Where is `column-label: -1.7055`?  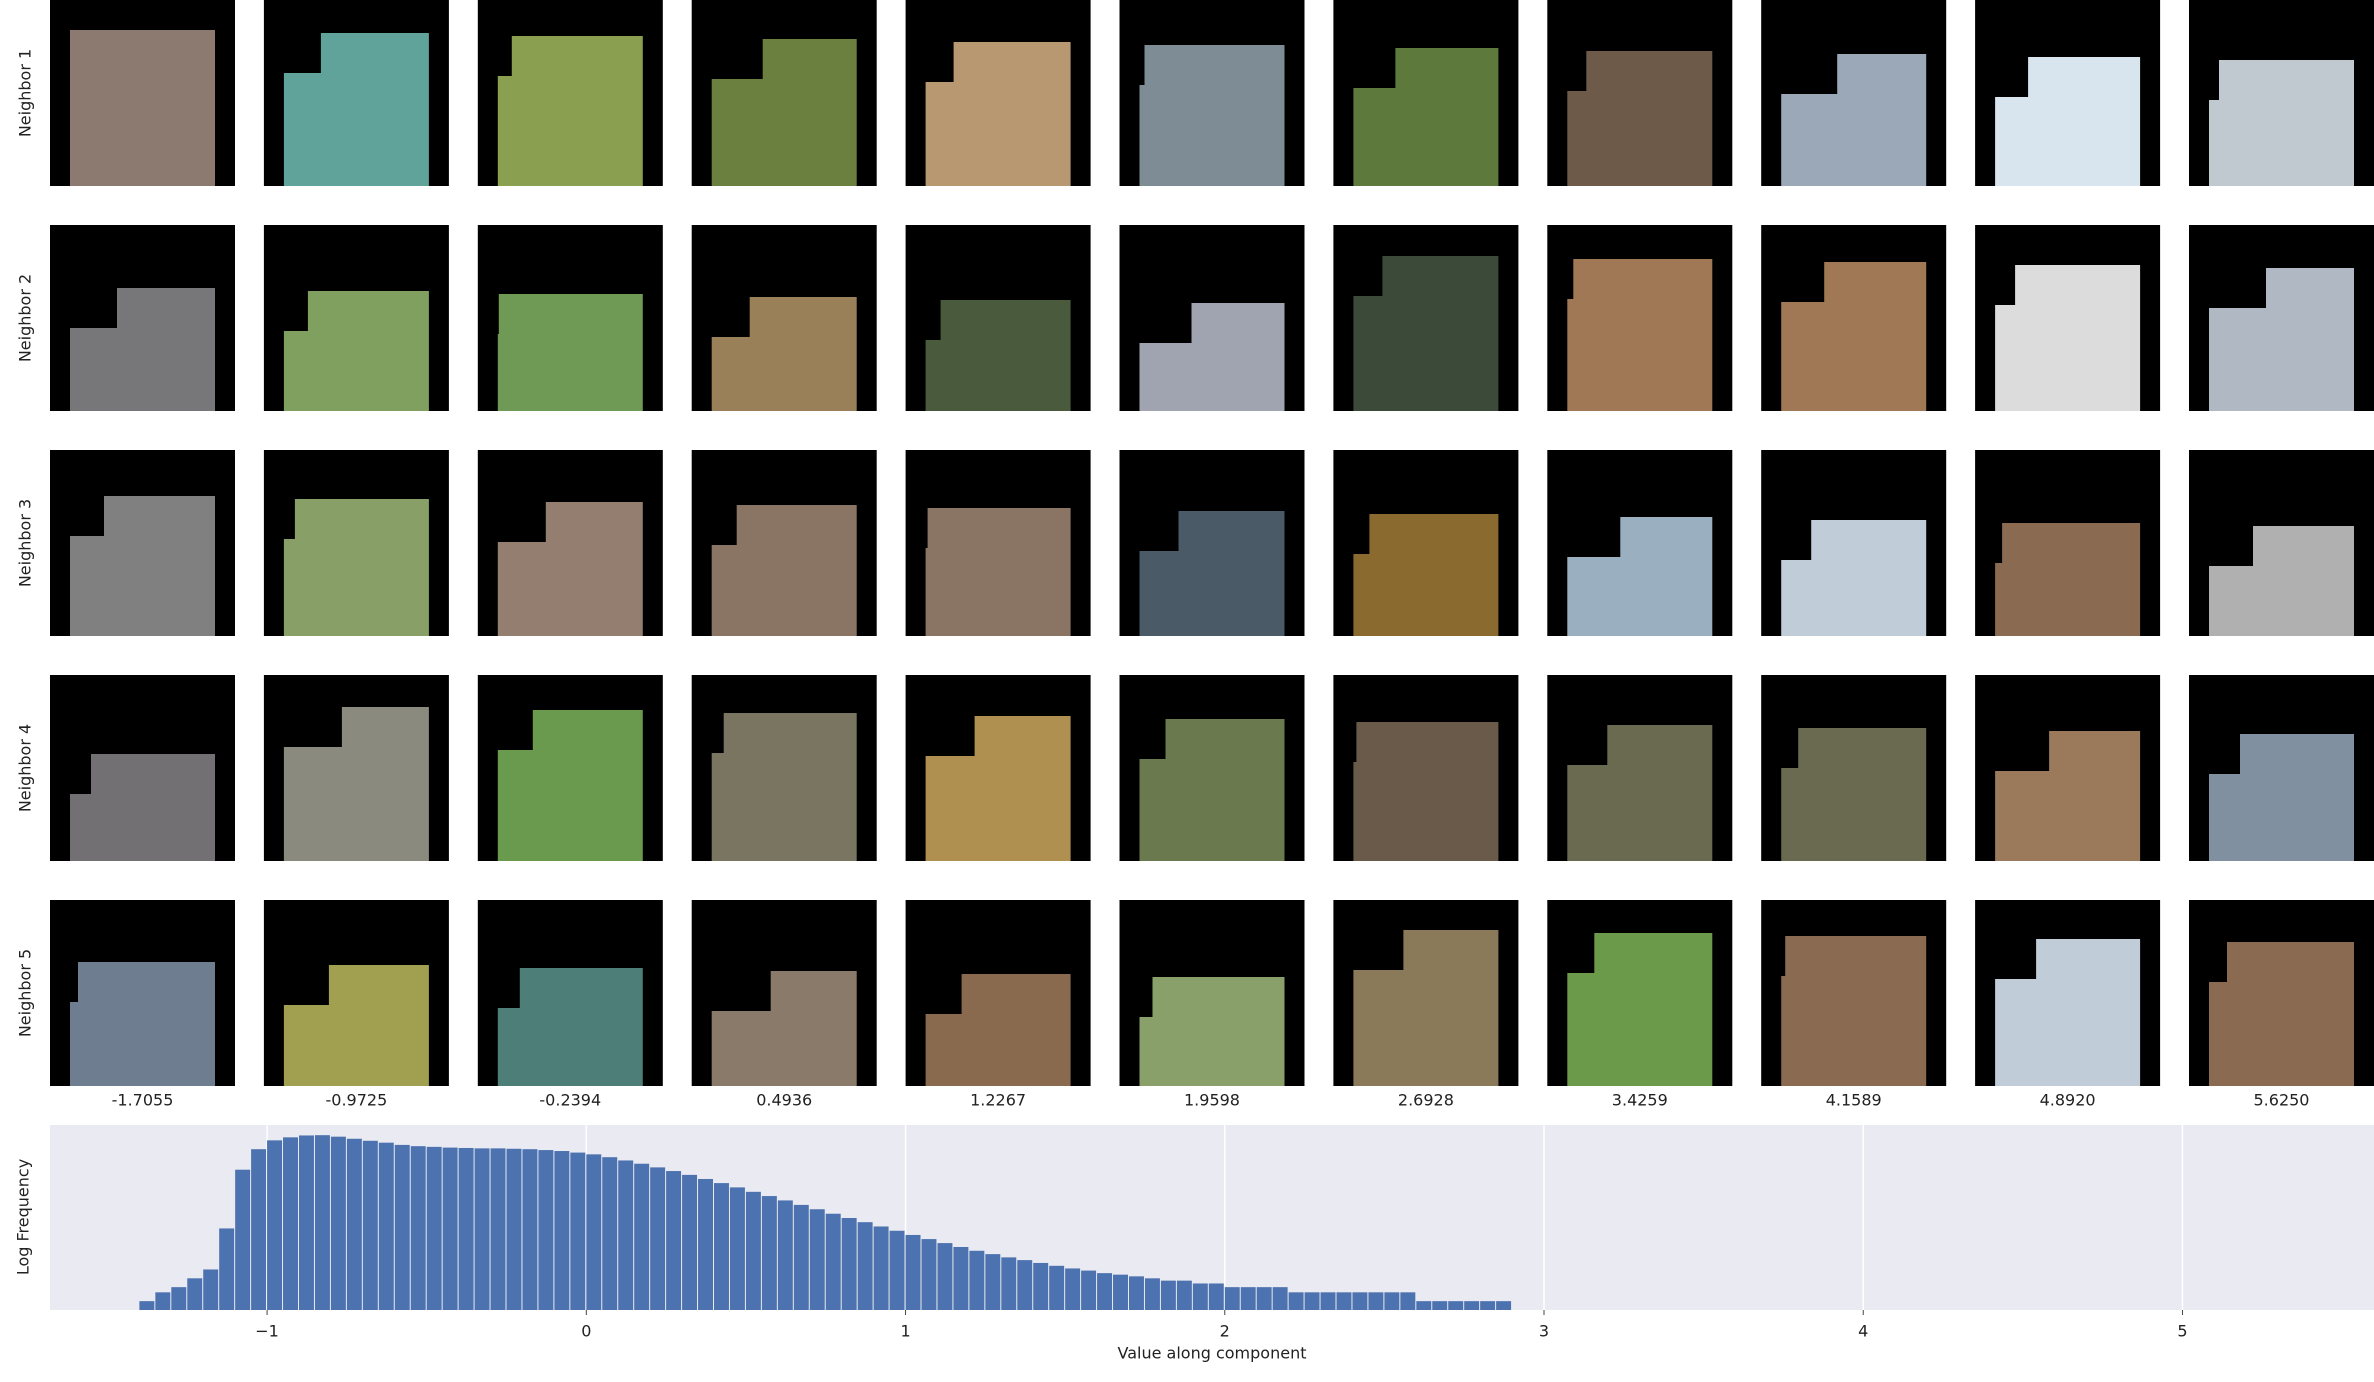
column-label: -1.7055 is located at coordinates (143, 1100).